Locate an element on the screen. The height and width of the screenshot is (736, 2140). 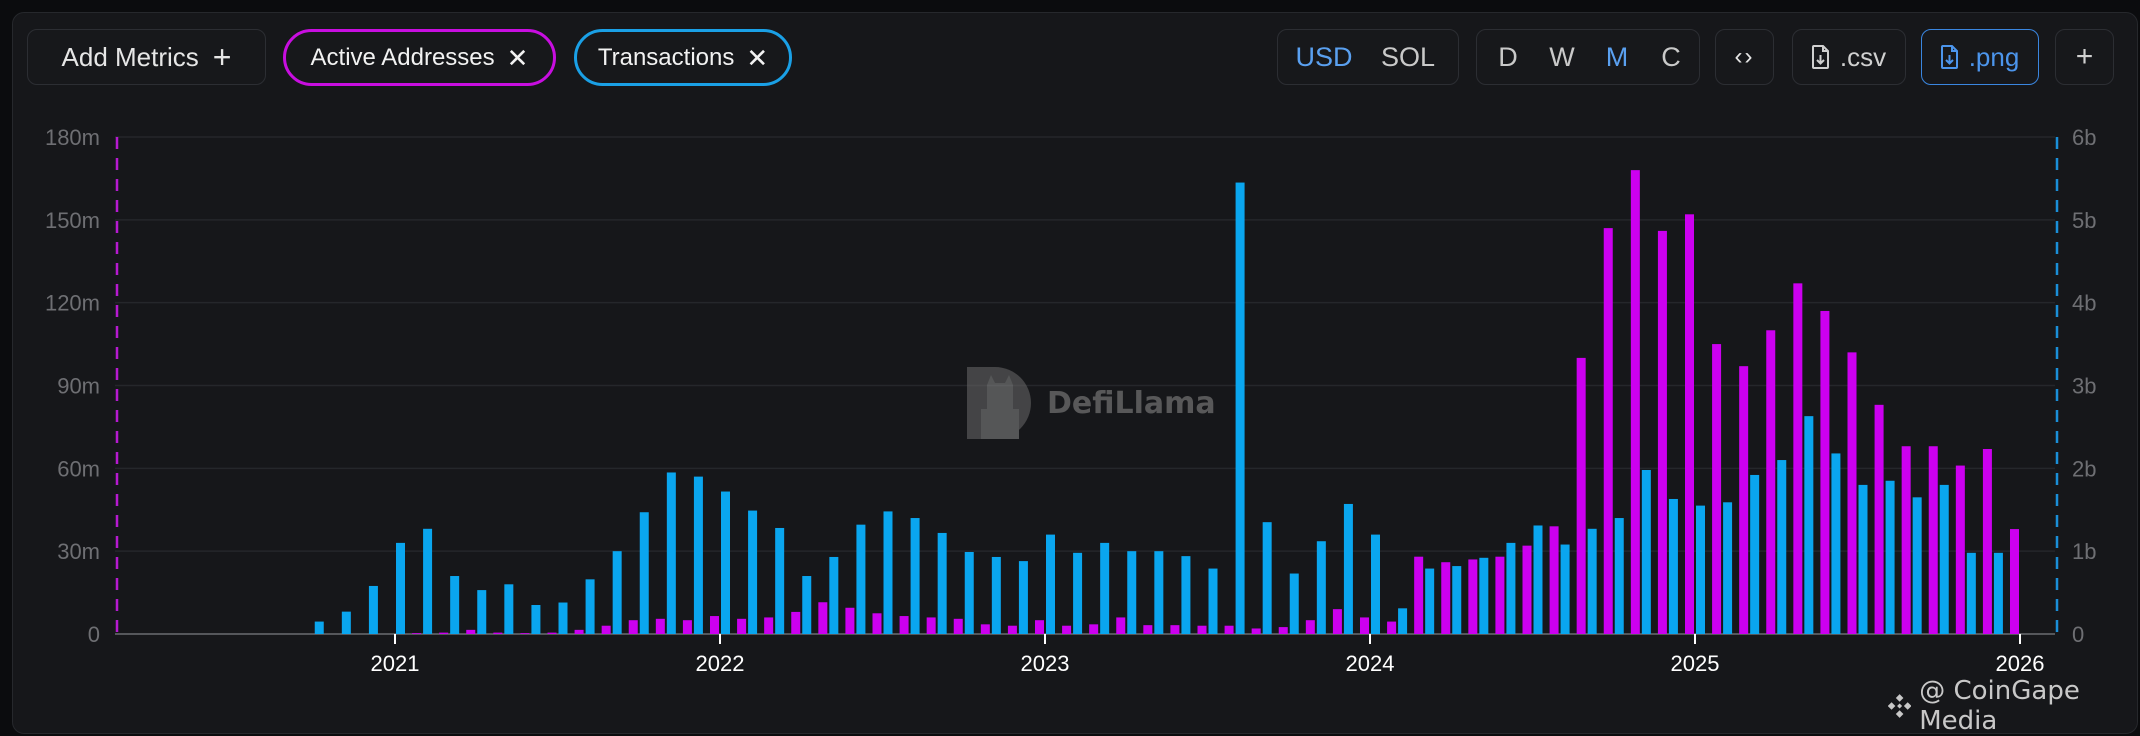
granularity-option-c: C is located at coordinates (1671, 56).